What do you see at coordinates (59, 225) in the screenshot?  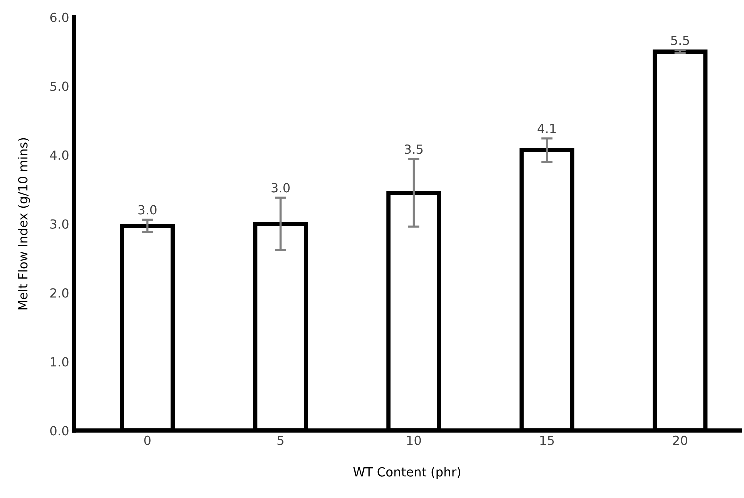 I see `y-tick-label: 3.0` at bounding box center [59, 225].